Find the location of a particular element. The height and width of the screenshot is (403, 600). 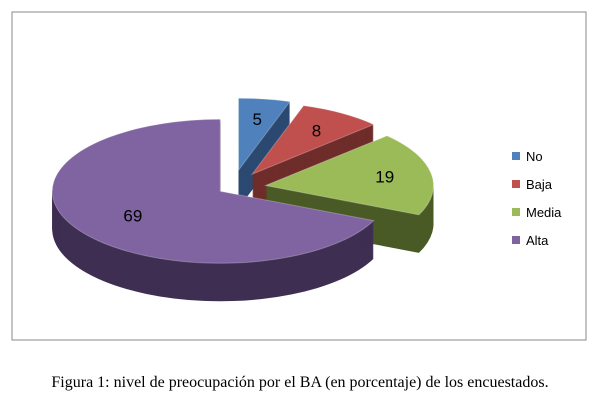

legend-label-baja: Baja is located at coordinates (539, 184).